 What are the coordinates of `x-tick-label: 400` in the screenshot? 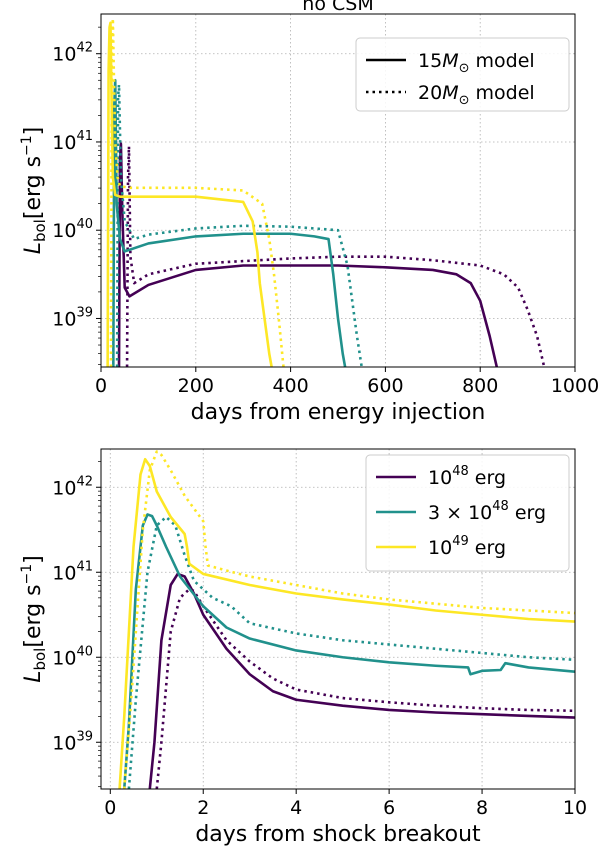 It's located at (290, 386).